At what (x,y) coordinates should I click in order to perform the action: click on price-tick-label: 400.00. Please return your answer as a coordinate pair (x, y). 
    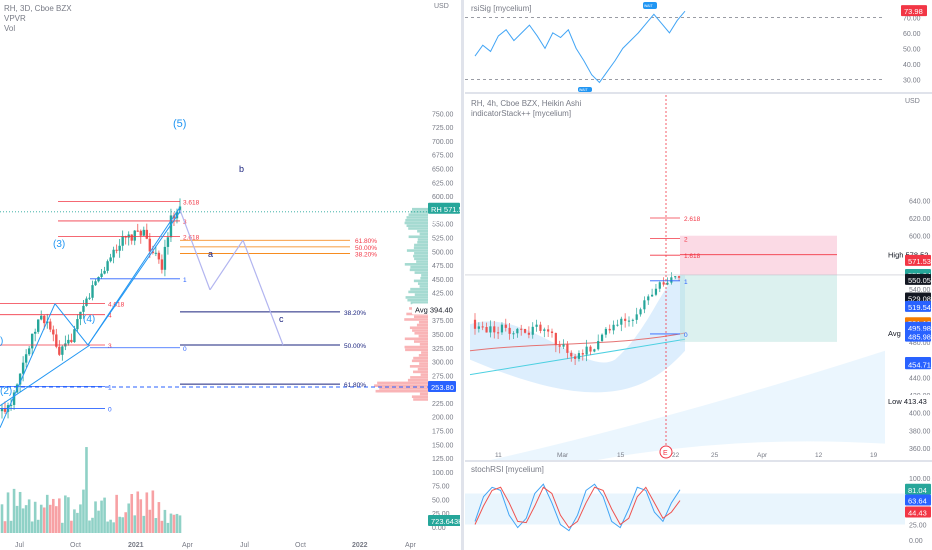
    Looking at the image, I should click on (920, 414).